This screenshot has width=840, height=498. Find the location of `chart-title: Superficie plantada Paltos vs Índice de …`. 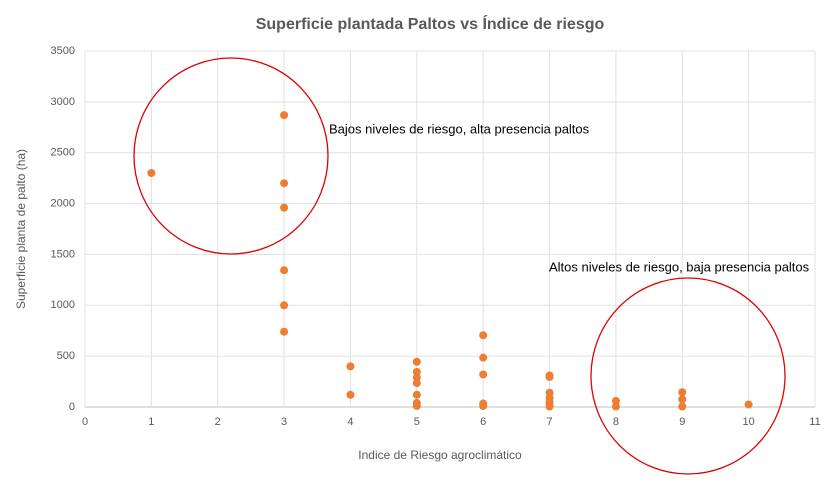

chart-title: Superficie plantada Paltos vs Índice de … is located at coordinates (430, 23).